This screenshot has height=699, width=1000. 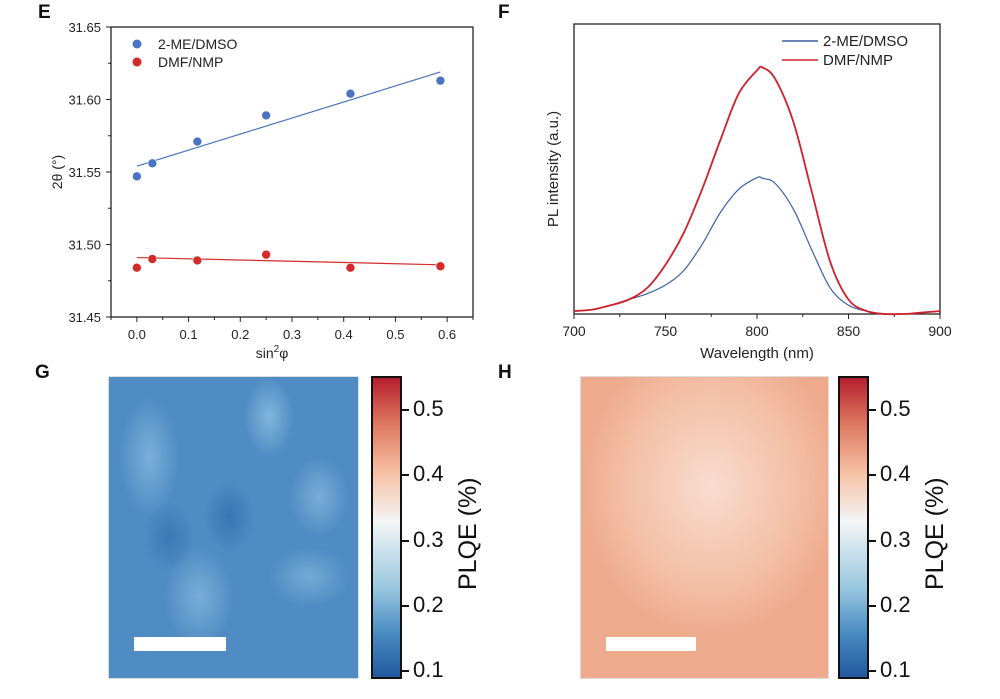 What do you see at coordinates (849, 331) in the screenshot?
I see `x-tick-label: 850` at bounding box center [849, 331].